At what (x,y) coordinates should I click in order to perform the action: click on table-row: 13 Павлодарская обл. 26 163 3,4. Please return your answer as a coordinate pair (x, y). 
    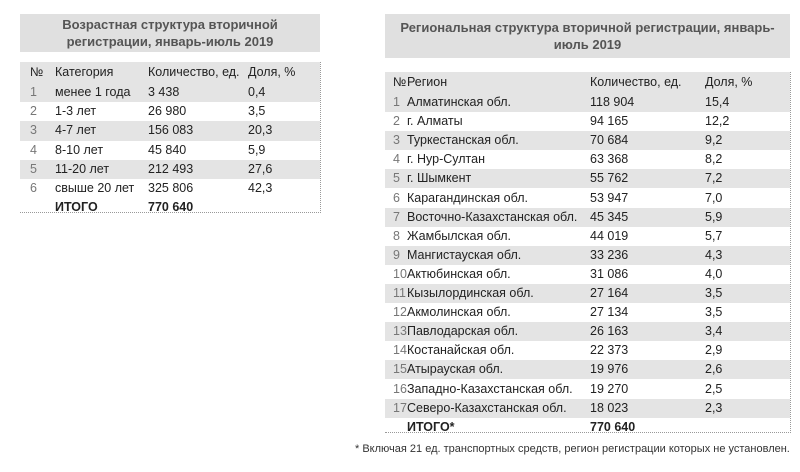
    Looking at the image, I should click on (587, 332).